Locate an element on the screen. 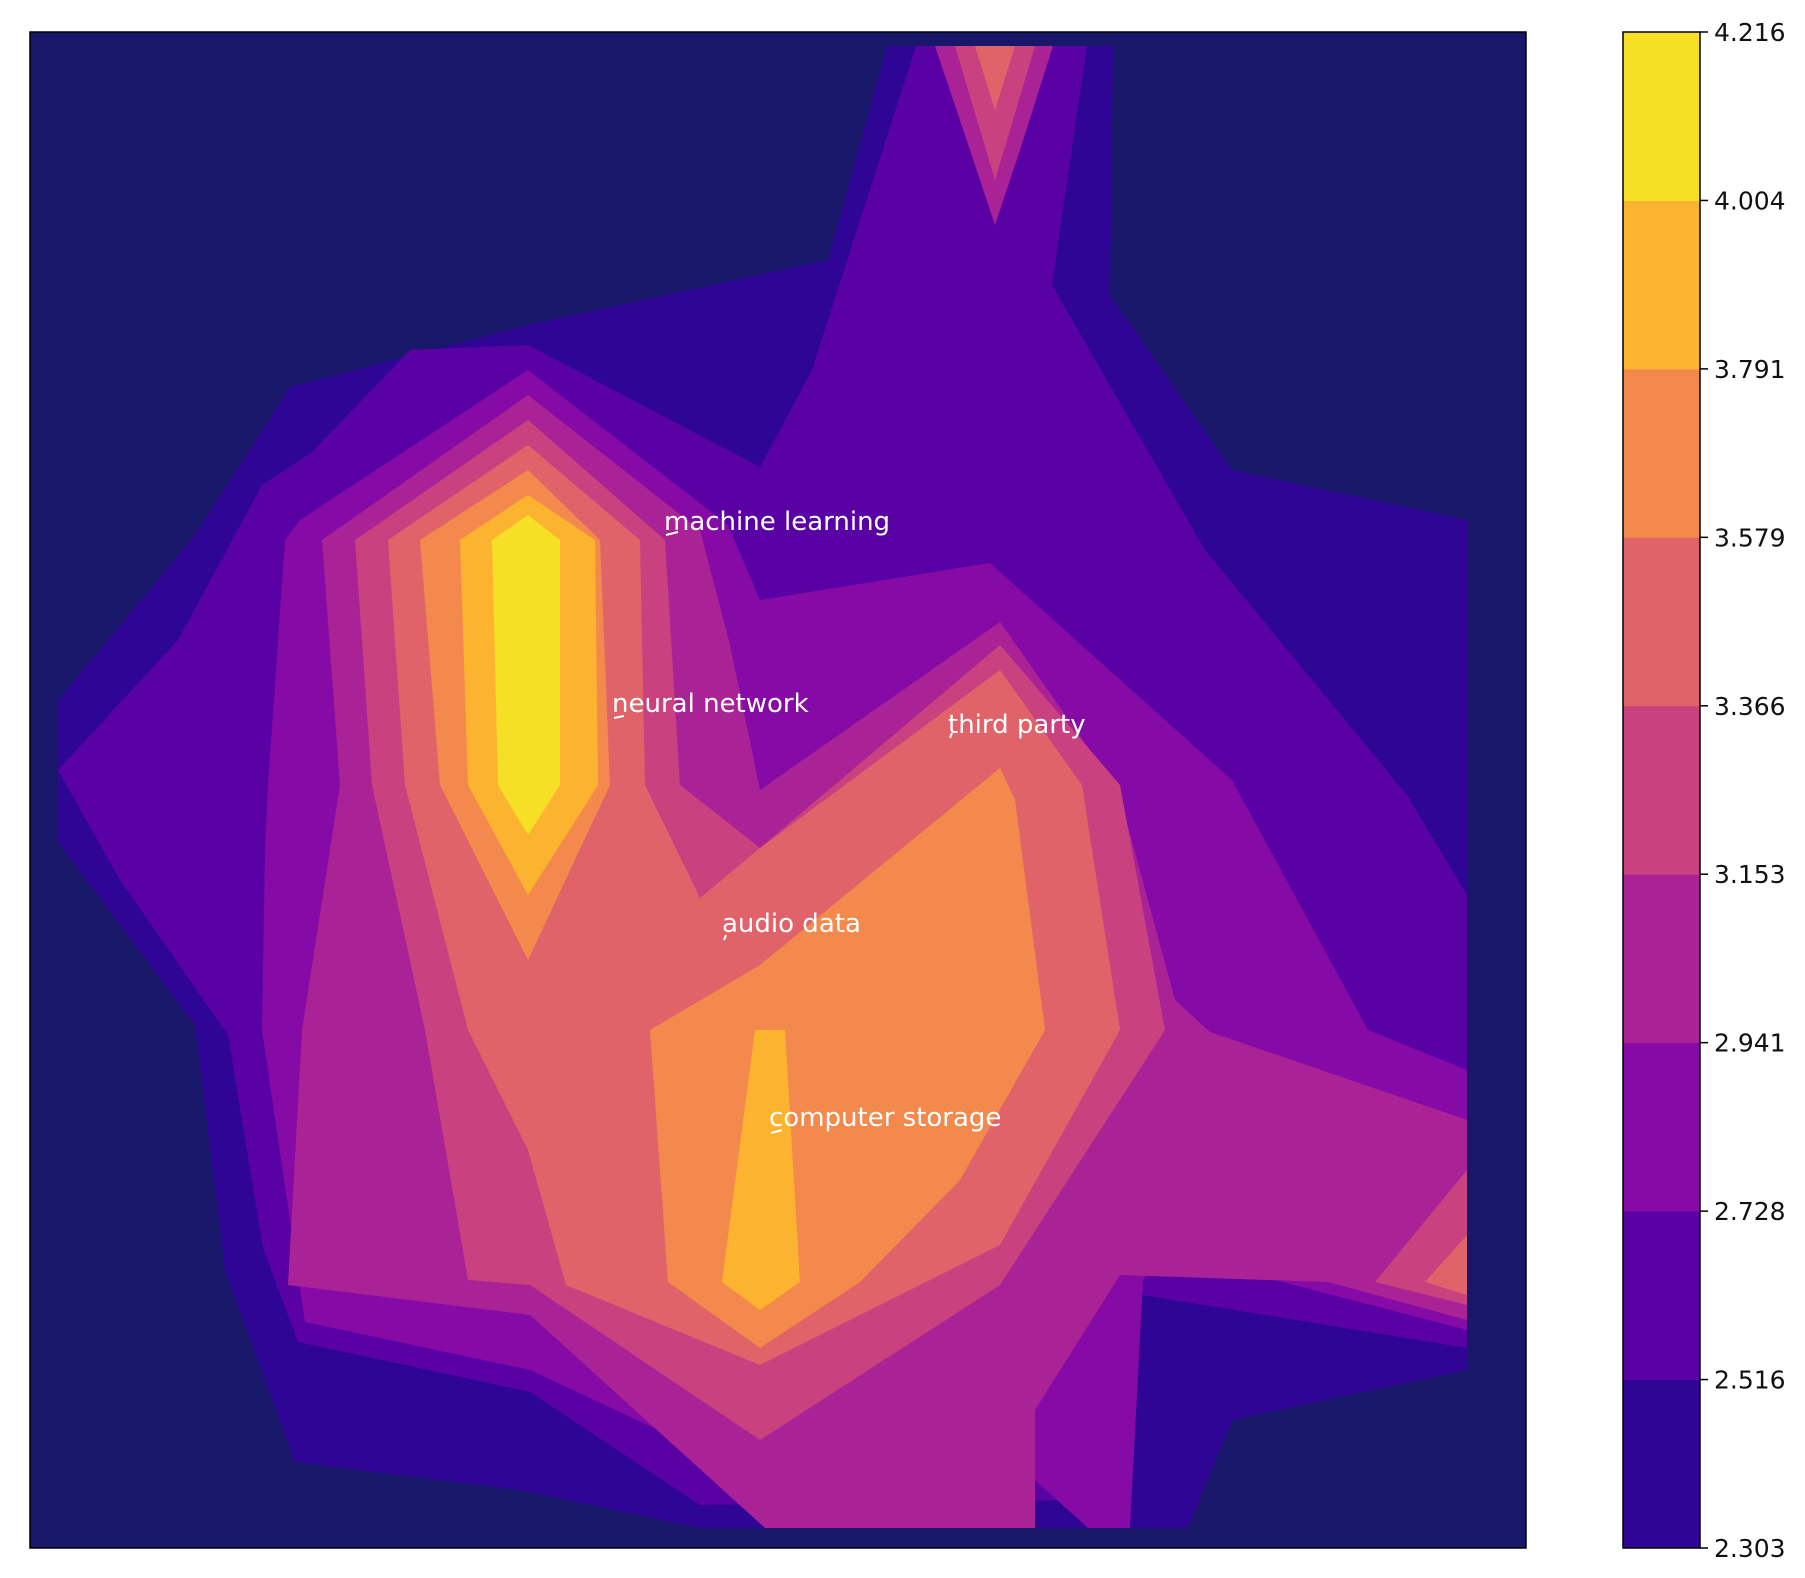 The height and width of the screenshot is (1578, 1805). colorbar-tick-label: 4.004 is located at coordinates (1750, 200).